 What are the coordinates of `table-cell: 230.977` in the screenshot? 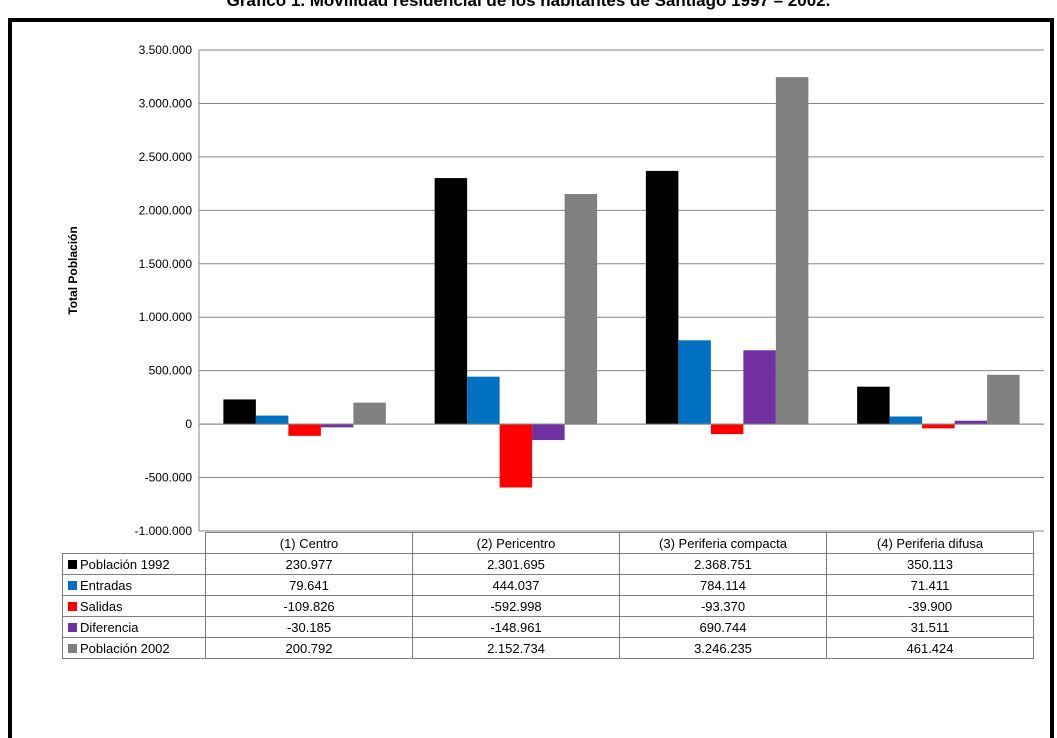 It's located at (309, 564).